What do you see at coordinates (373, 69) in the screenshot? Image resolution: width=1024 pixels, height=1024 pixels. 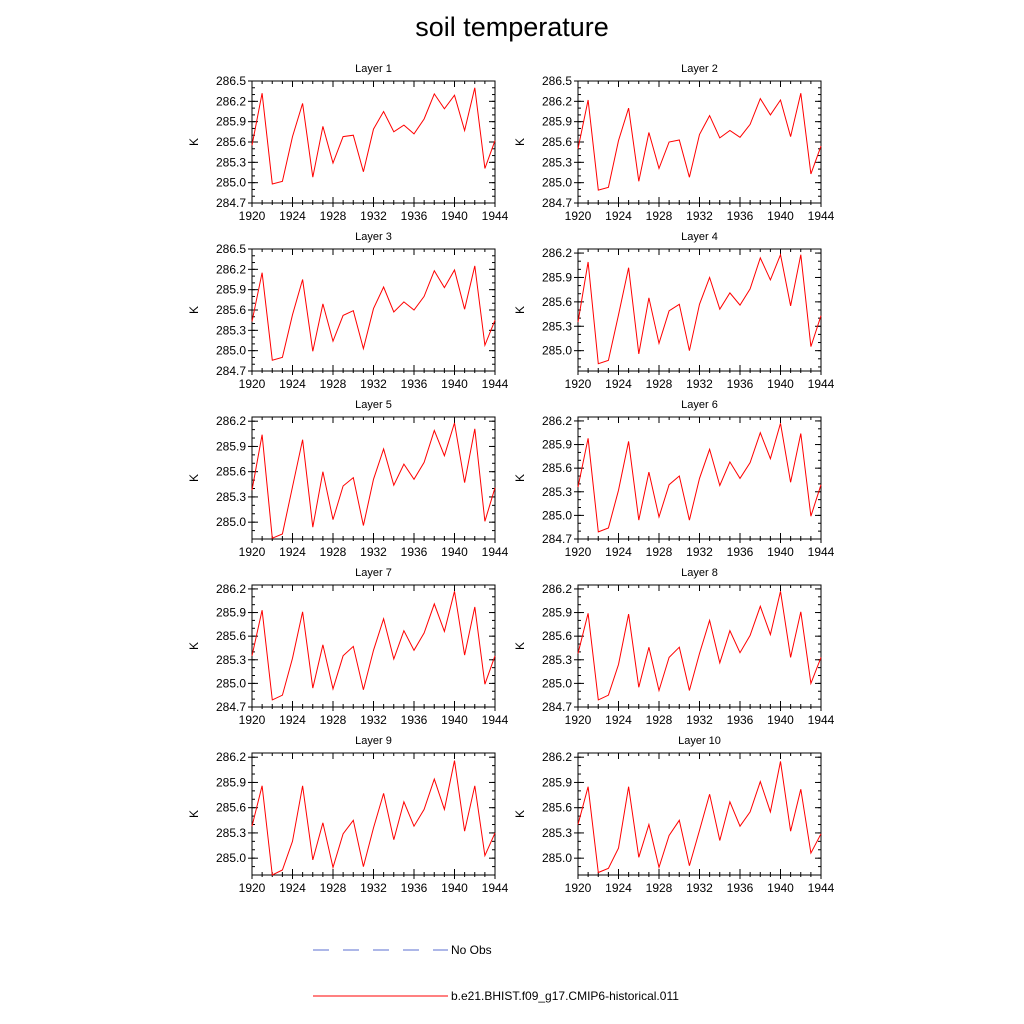 I see `panel-title: Layer 1` at bounding box center [373, 69].